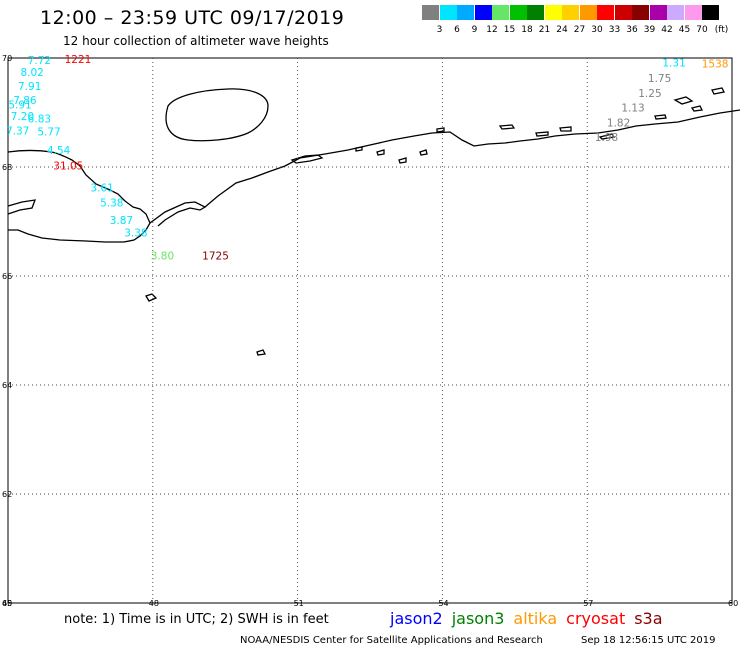 The height and width of the screenshot is (650, 740). I want to click on wave-height-label: 4.54, so click(59, 151).